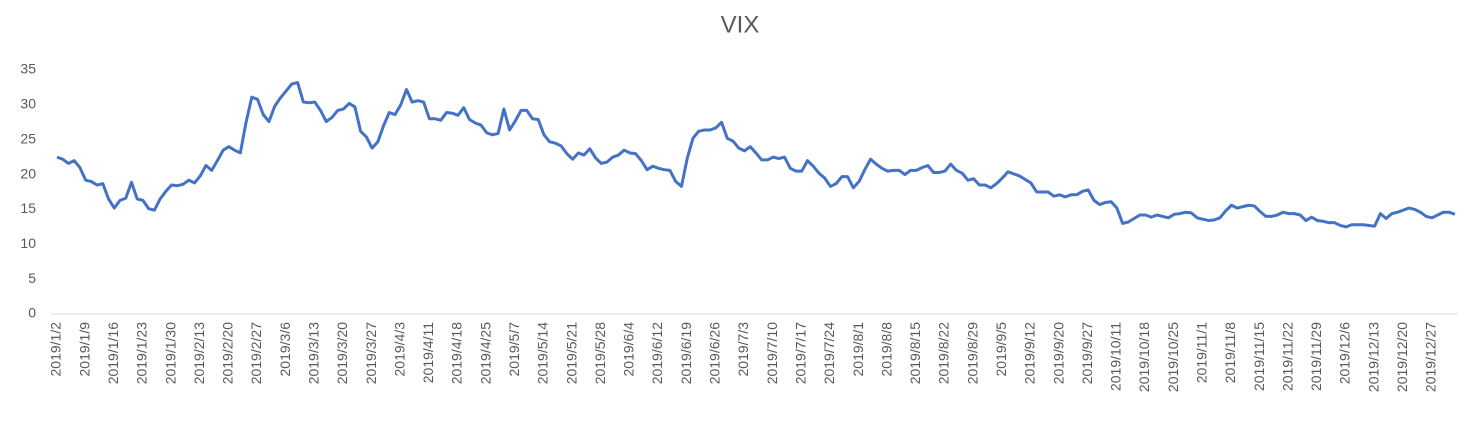 The width and height of the screenshot is (1476, 429). Describe the element at coordinates (514, 349) in the screenshot. I see `x-tick-label: 2019/5/7` at that location.